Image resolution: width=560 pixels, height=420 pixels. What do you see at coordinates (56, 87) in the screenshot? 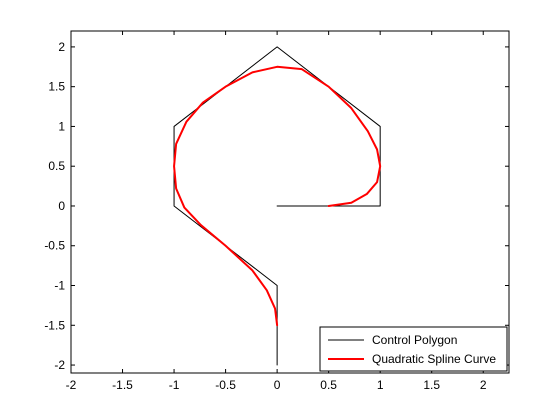
I see `y-tick-label: 1.5` at bounding box center [56, 87].